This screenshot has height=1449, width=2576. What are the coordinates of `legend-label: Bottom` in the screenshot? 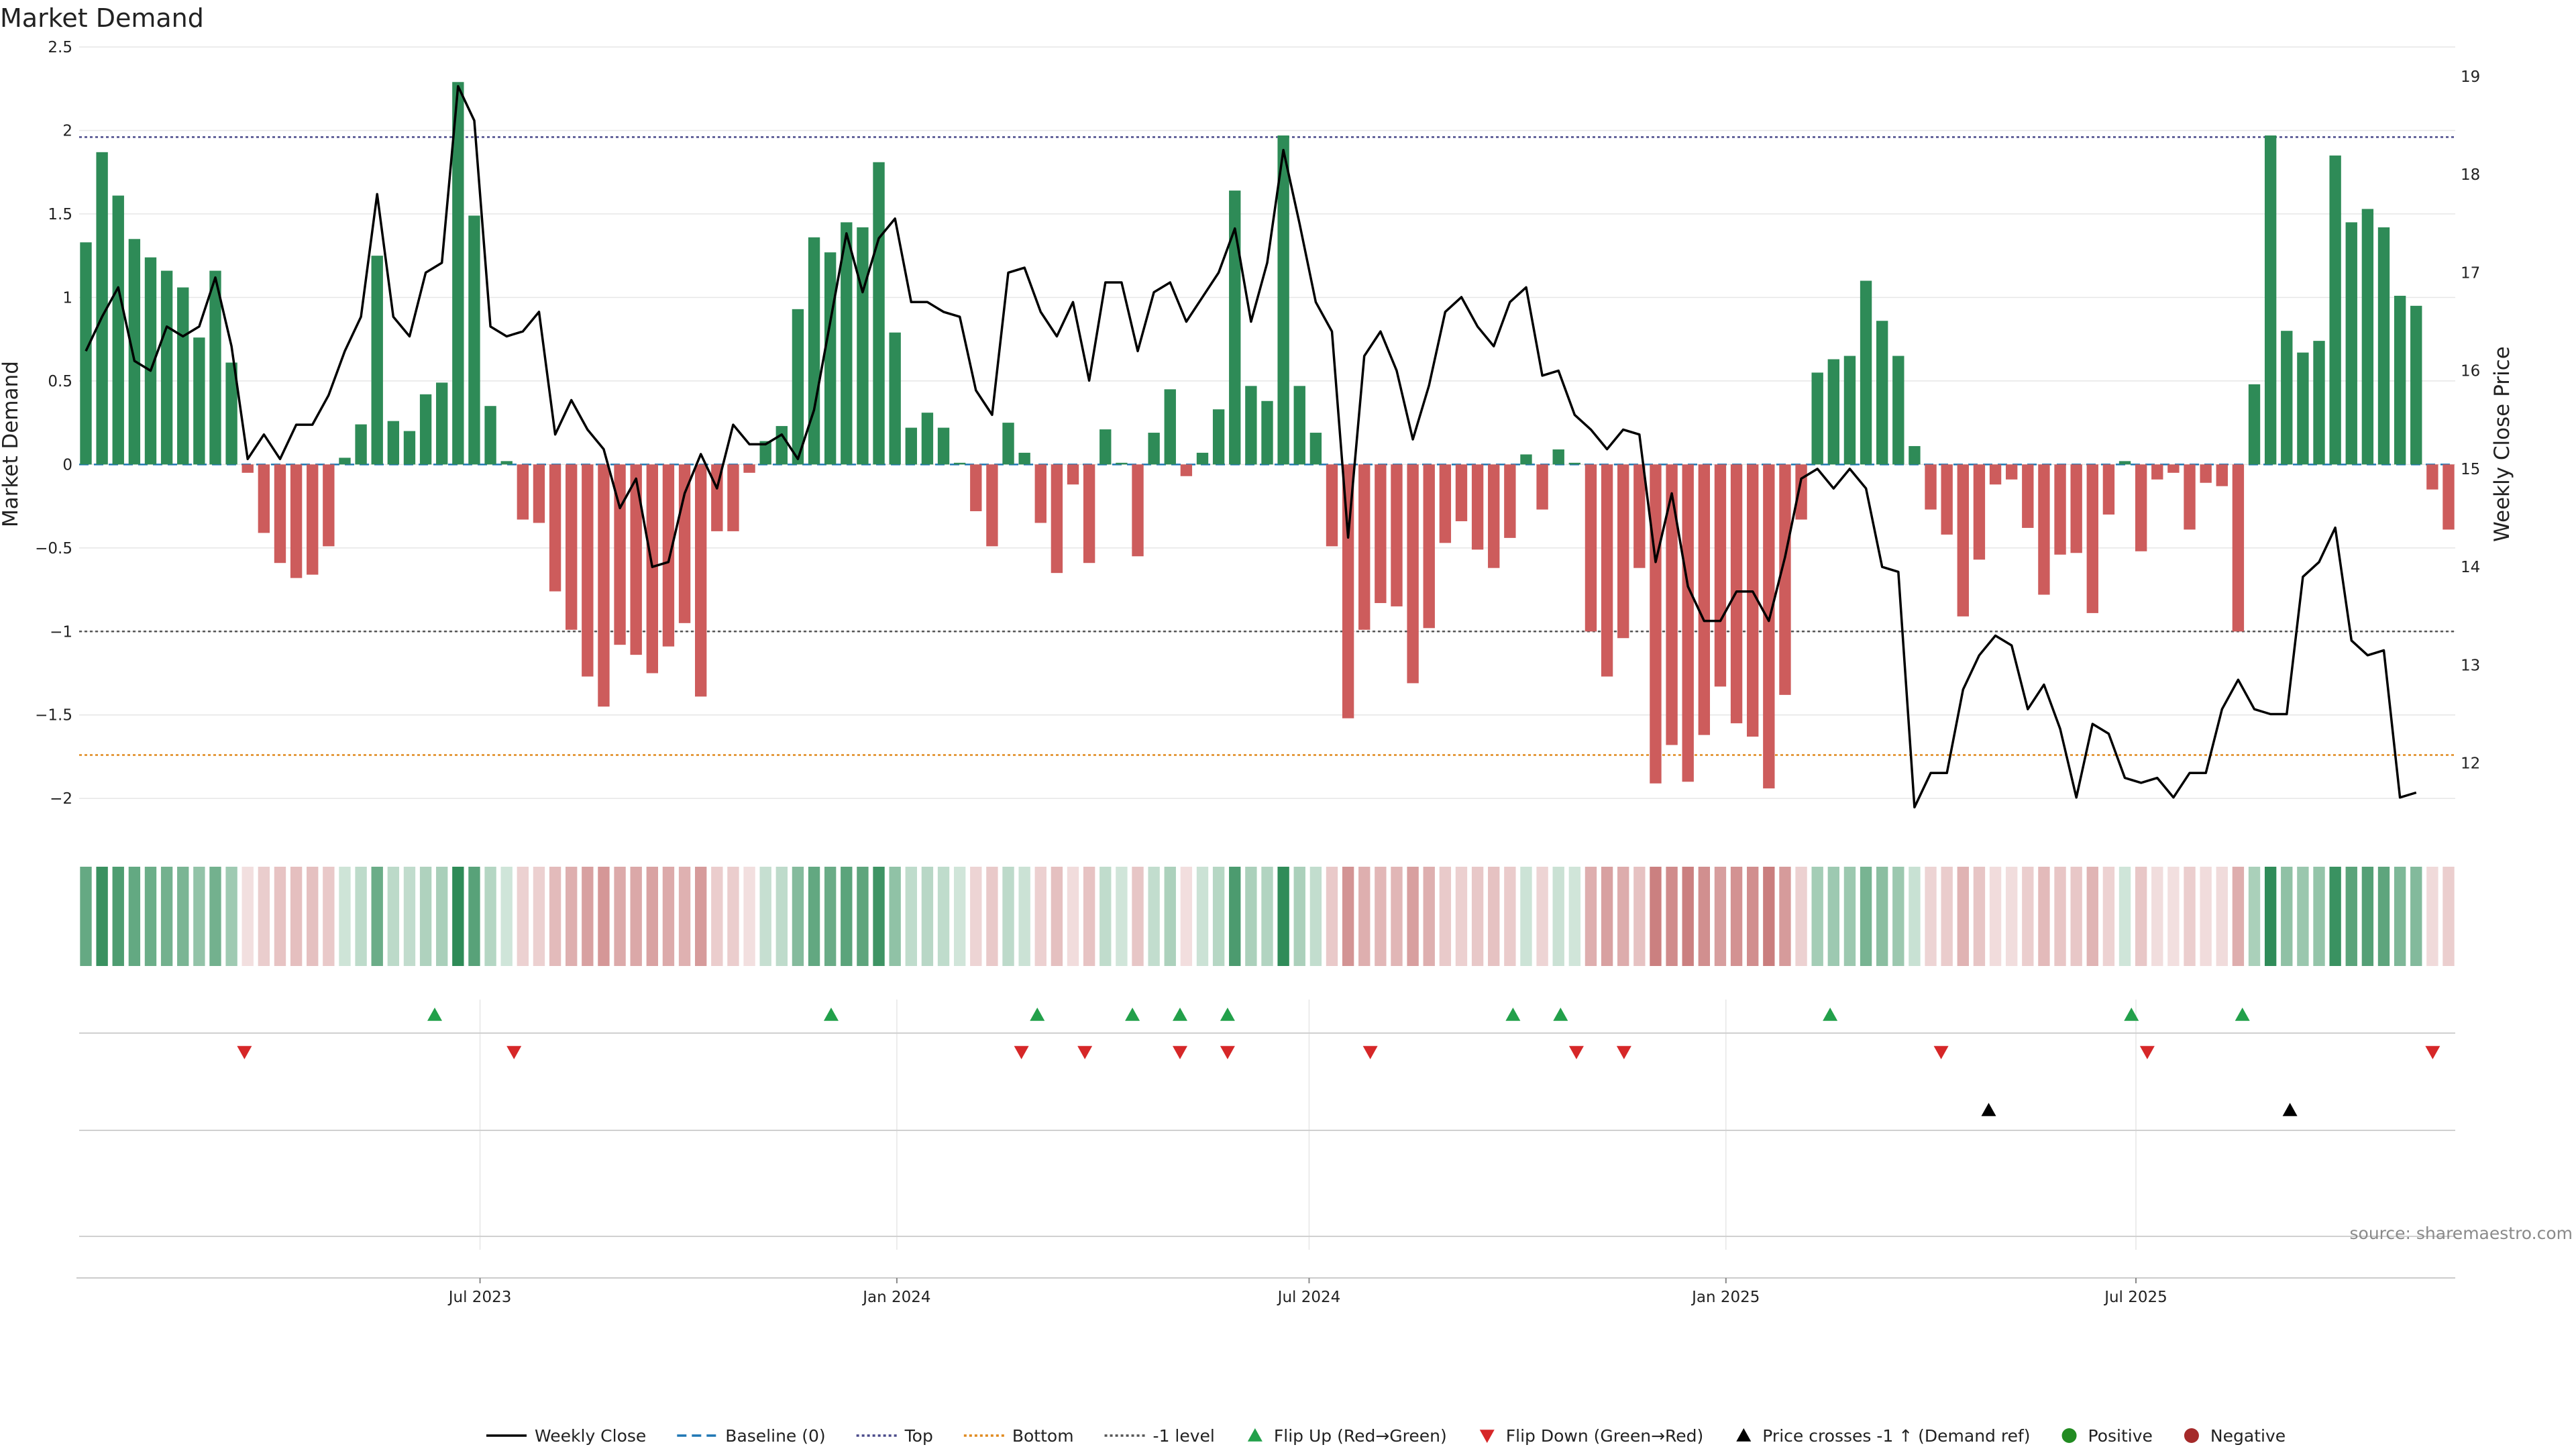 It's located at (1043, 1436).